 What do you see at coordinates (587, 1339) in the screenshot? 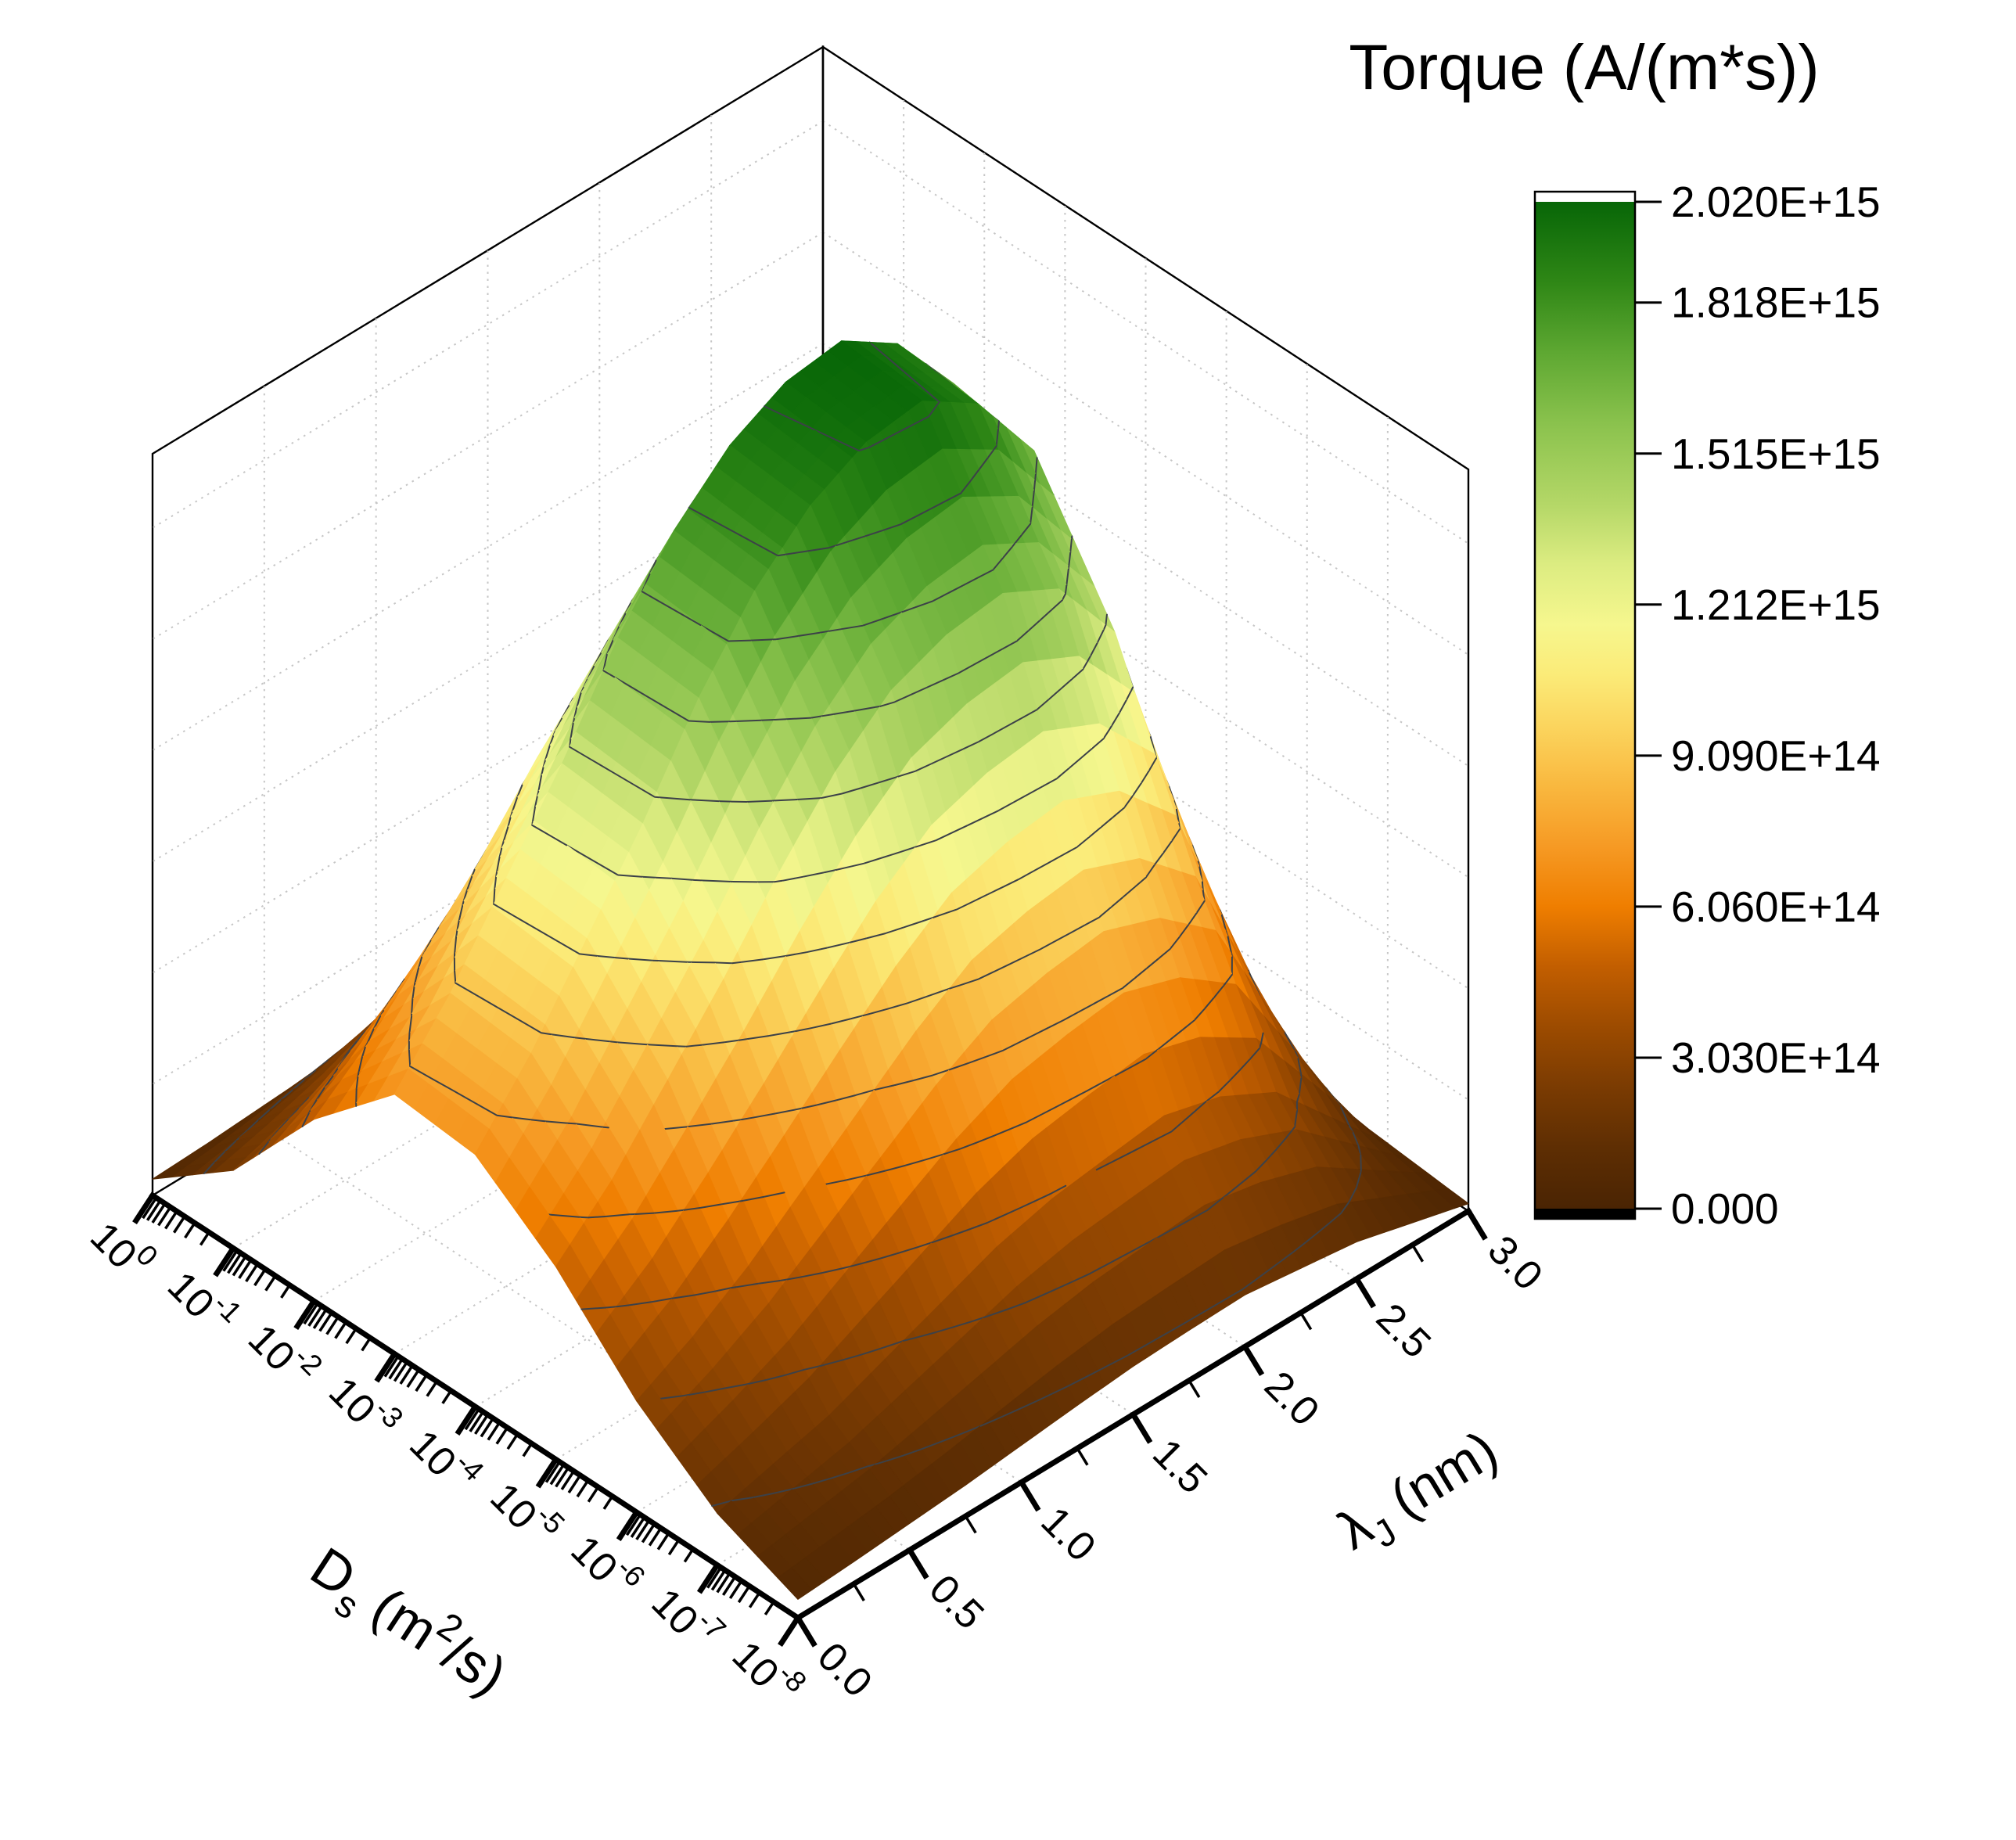
I see `floor-grid-line` at bounding box center [587, 1339].